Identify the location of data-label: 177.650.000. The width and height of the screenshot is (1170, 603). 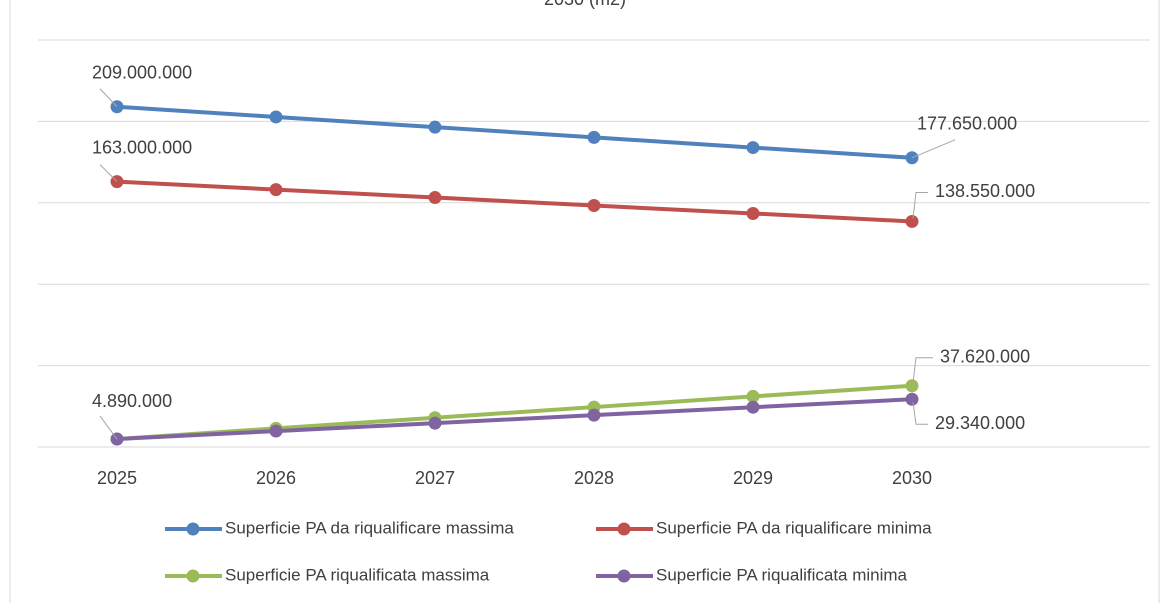
(967, 124).